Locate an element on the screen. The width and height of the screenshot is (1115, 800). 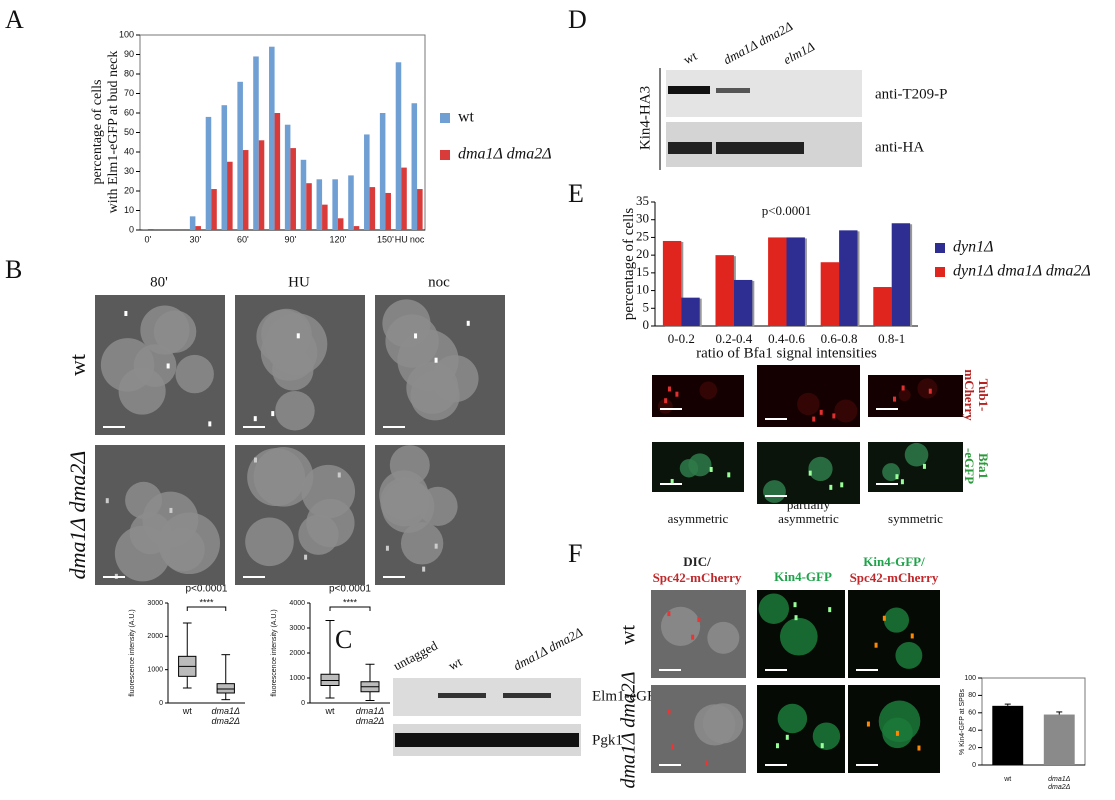
pattern-label: partially asymmetric is located at coordinates (808, 511).